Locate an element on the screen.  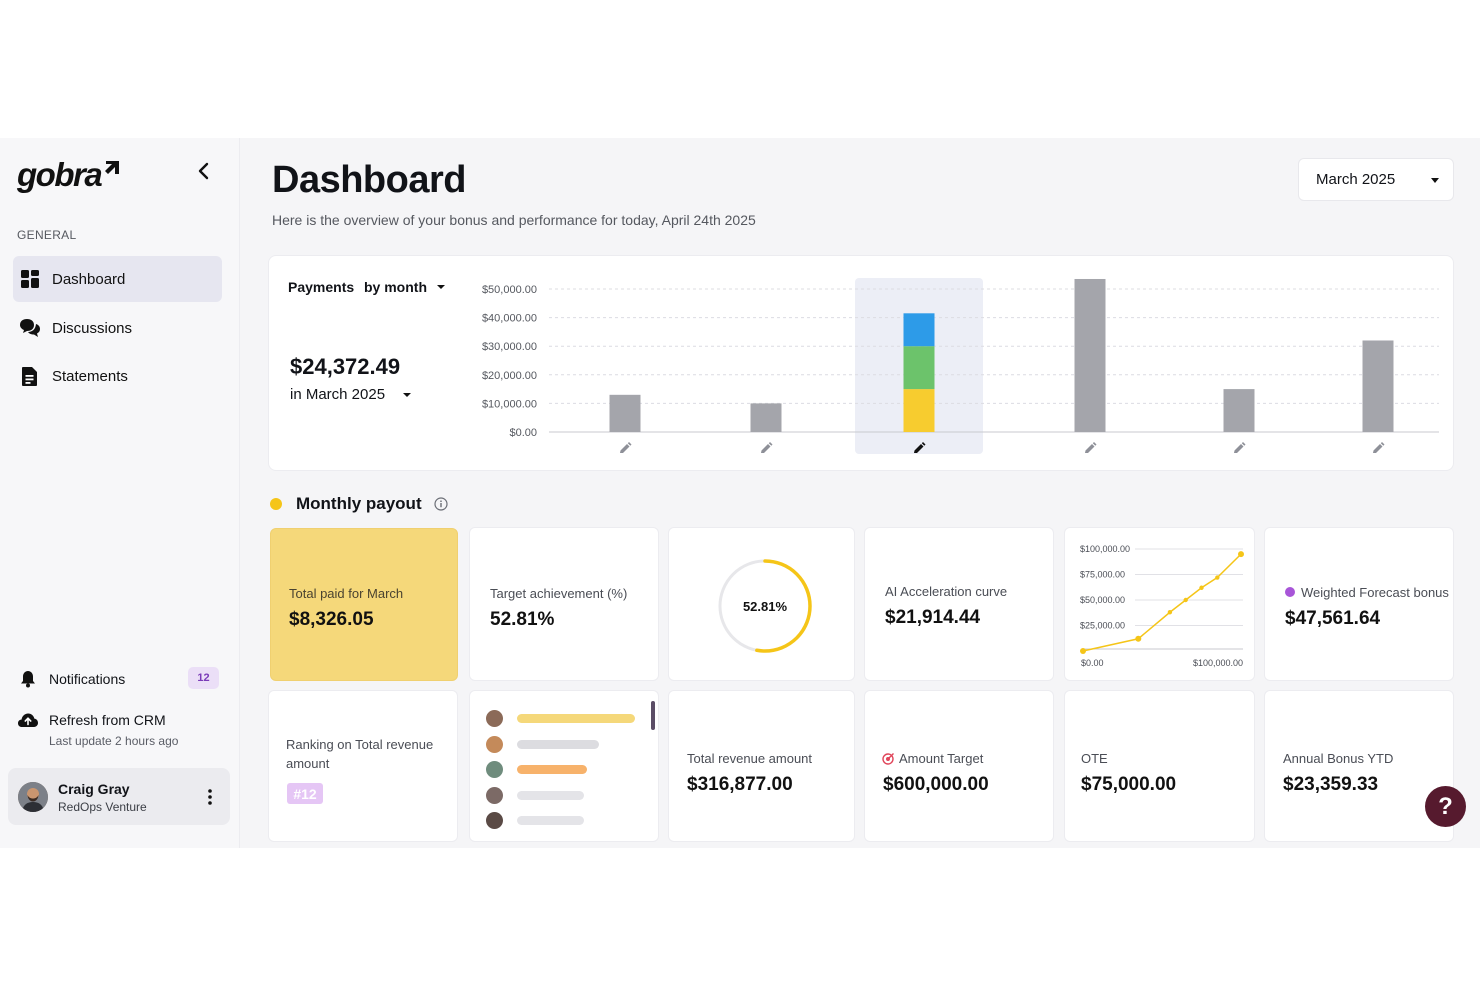
gauge-progress-arc is located at coordinates (765, 606).